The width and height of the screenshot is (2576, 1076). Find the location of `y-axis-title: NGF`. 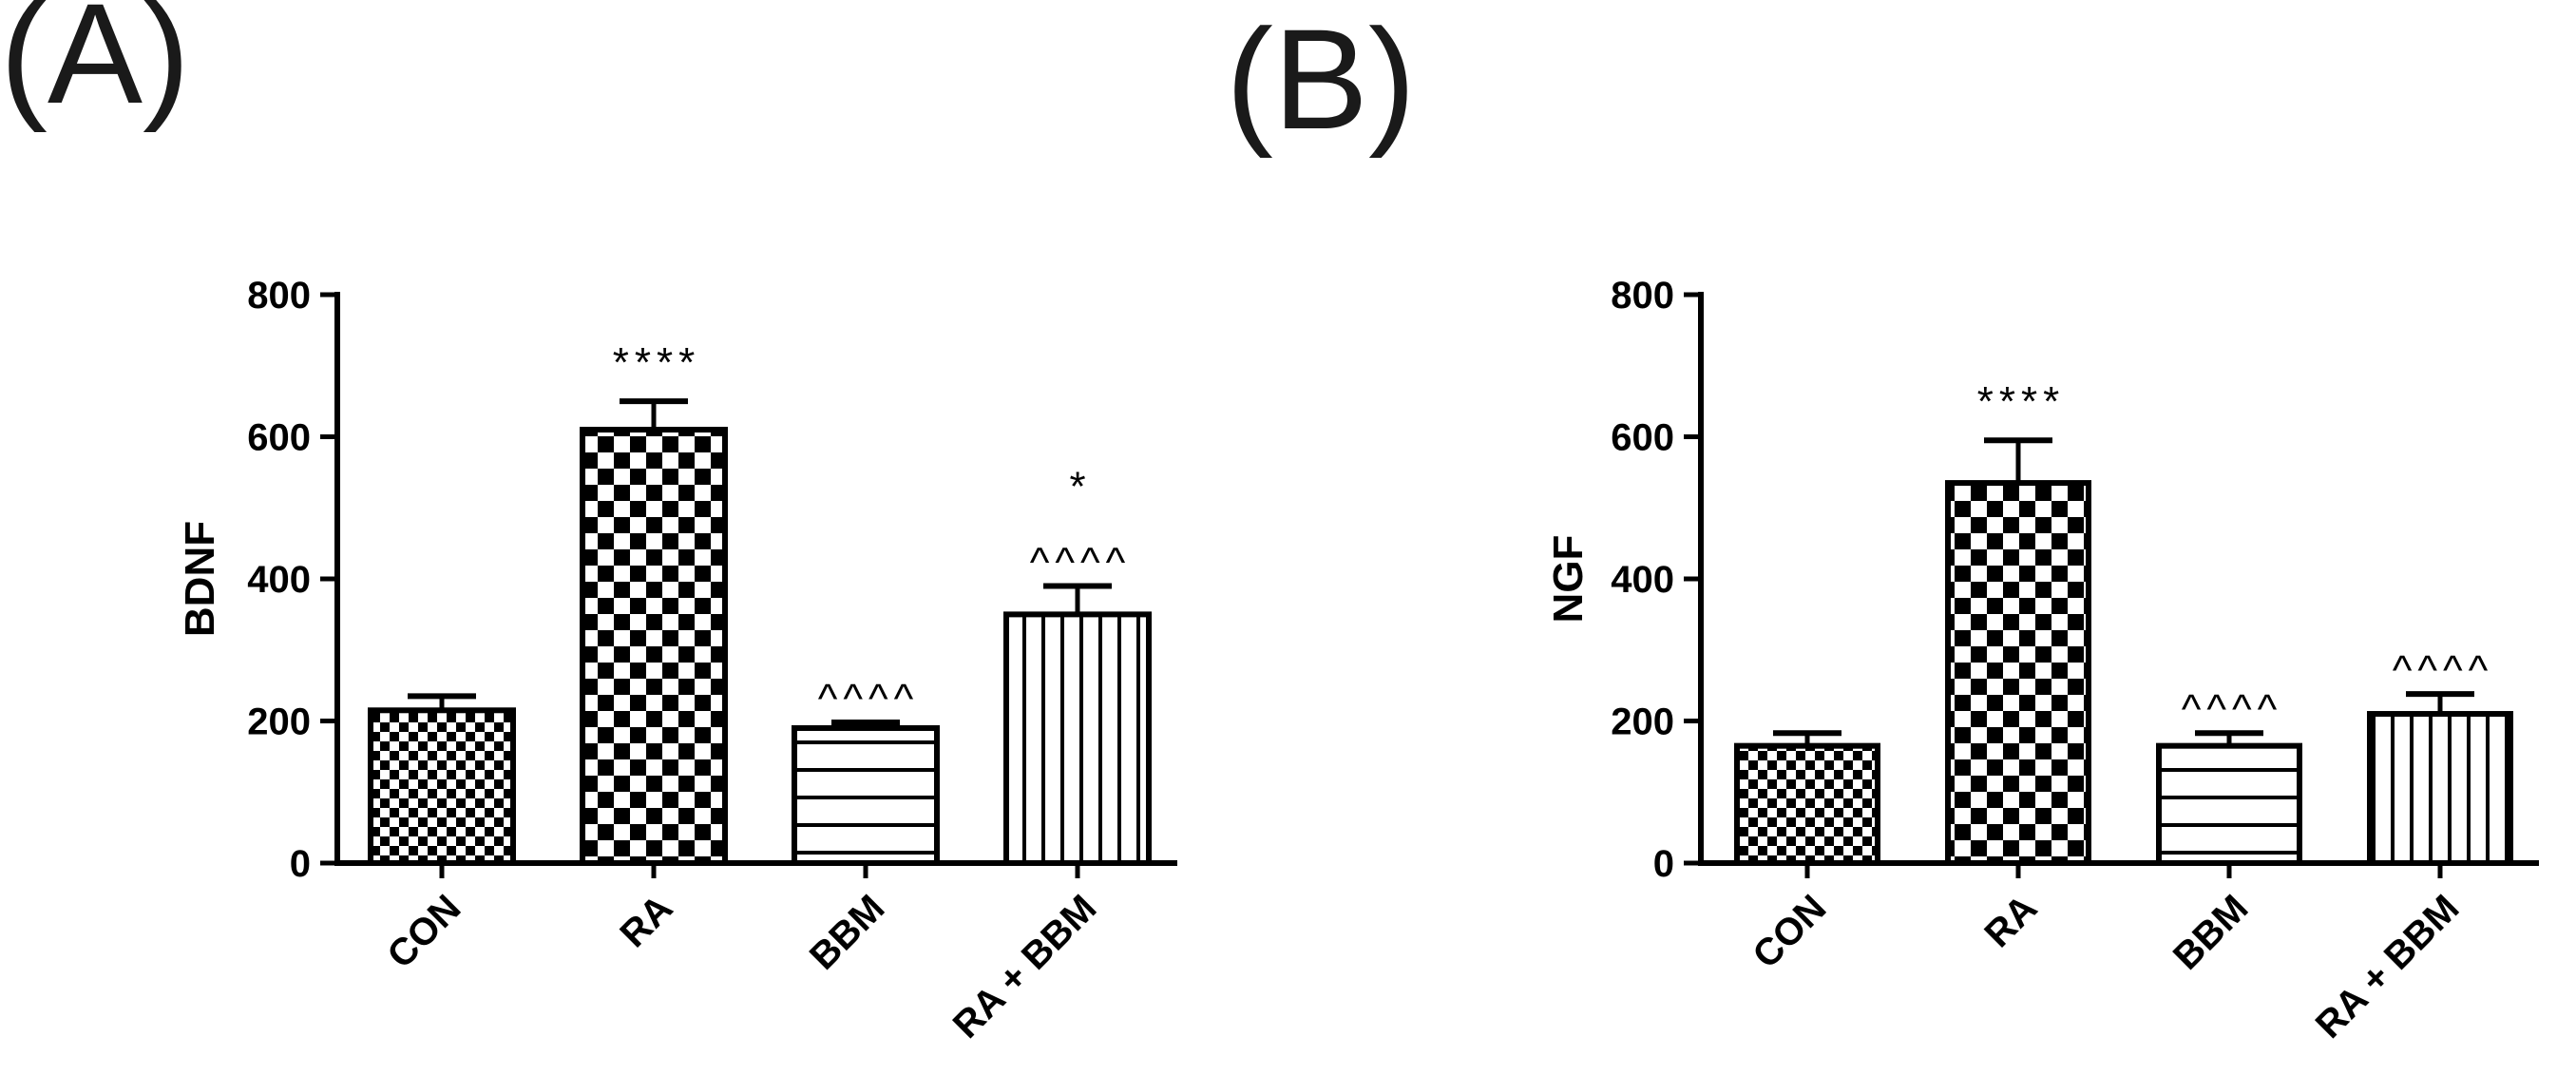

y-axis-title: NGF is located at coordinates (1568, 579).